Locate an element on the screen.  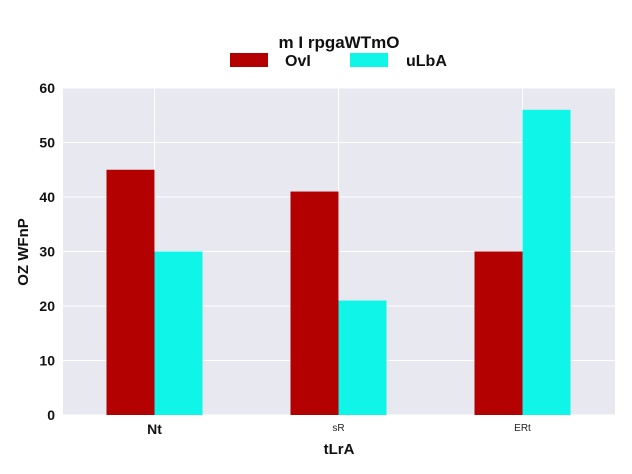
bar-ovi-ert is located at coordinates (498, 333).